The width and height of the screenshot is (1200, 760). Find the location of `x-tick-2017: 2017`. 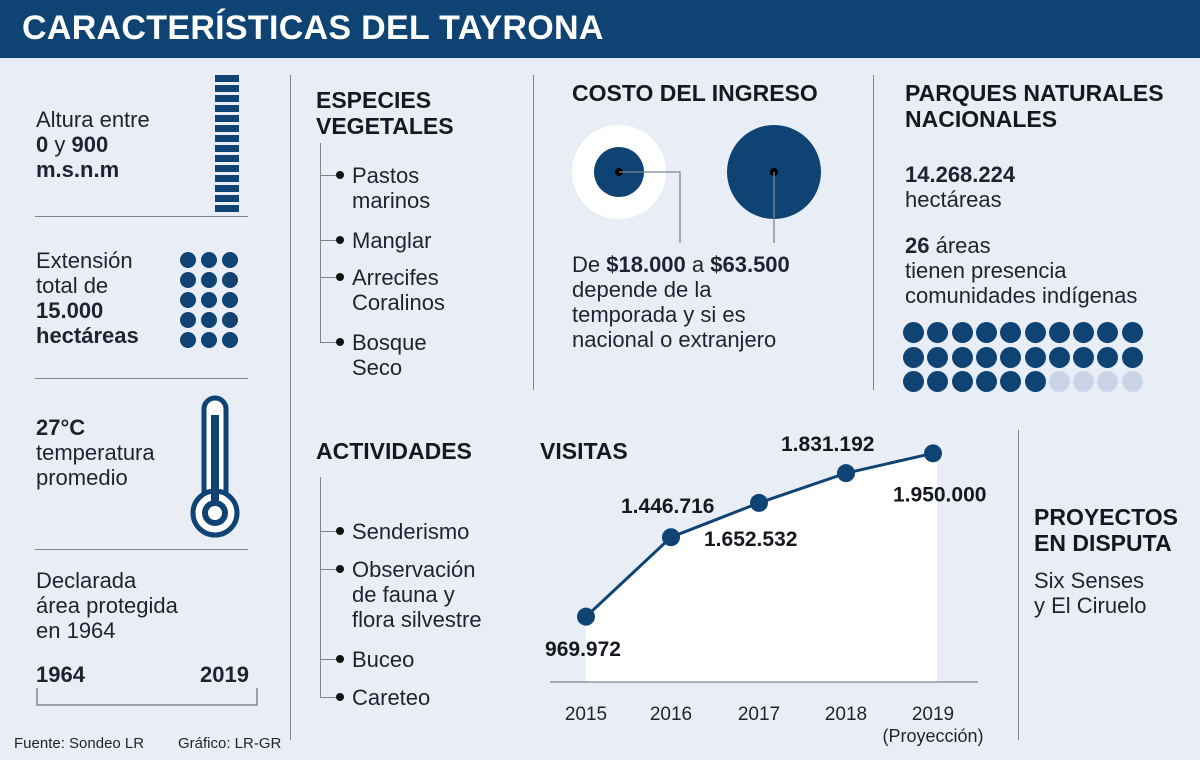

x-tick-2017: 2017 is located at coordinates (759, 714).